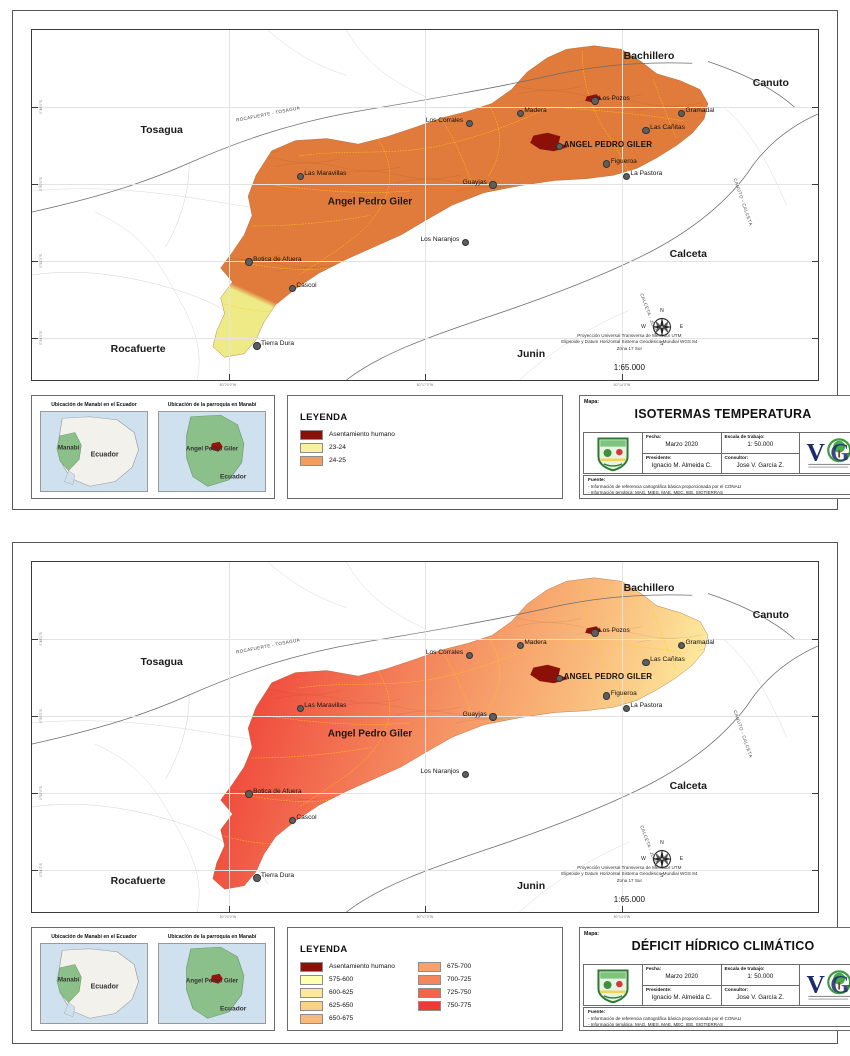  I want to click on legend-item: 725-750, so click(444, 993).